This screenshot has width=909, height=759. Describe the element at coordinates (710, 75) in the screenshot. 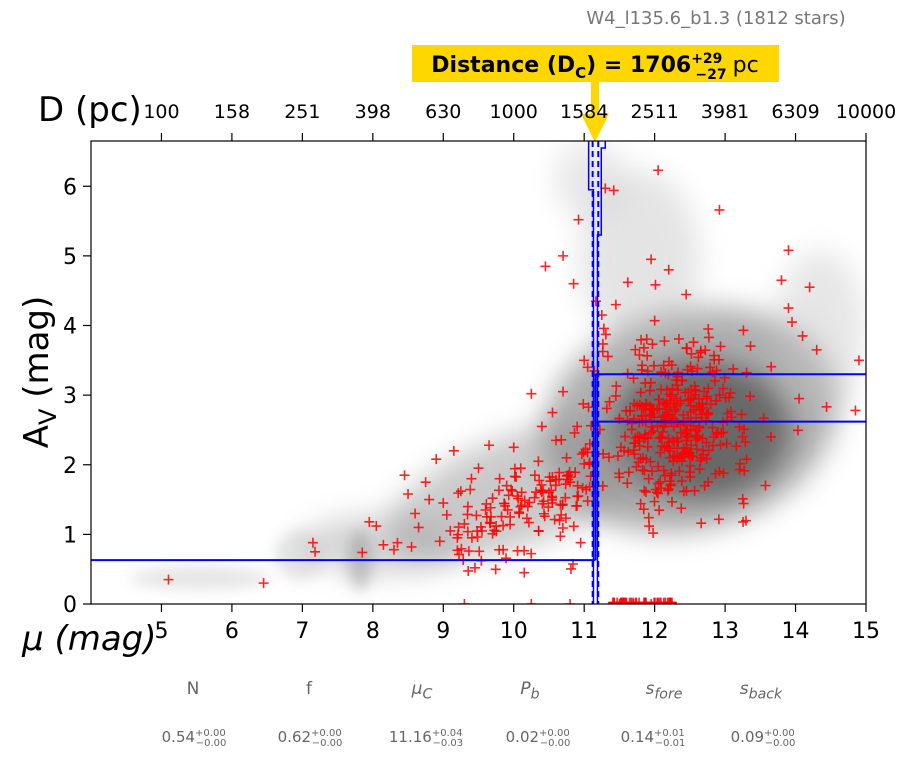

I see `distance-minus-error: −27` at that location.